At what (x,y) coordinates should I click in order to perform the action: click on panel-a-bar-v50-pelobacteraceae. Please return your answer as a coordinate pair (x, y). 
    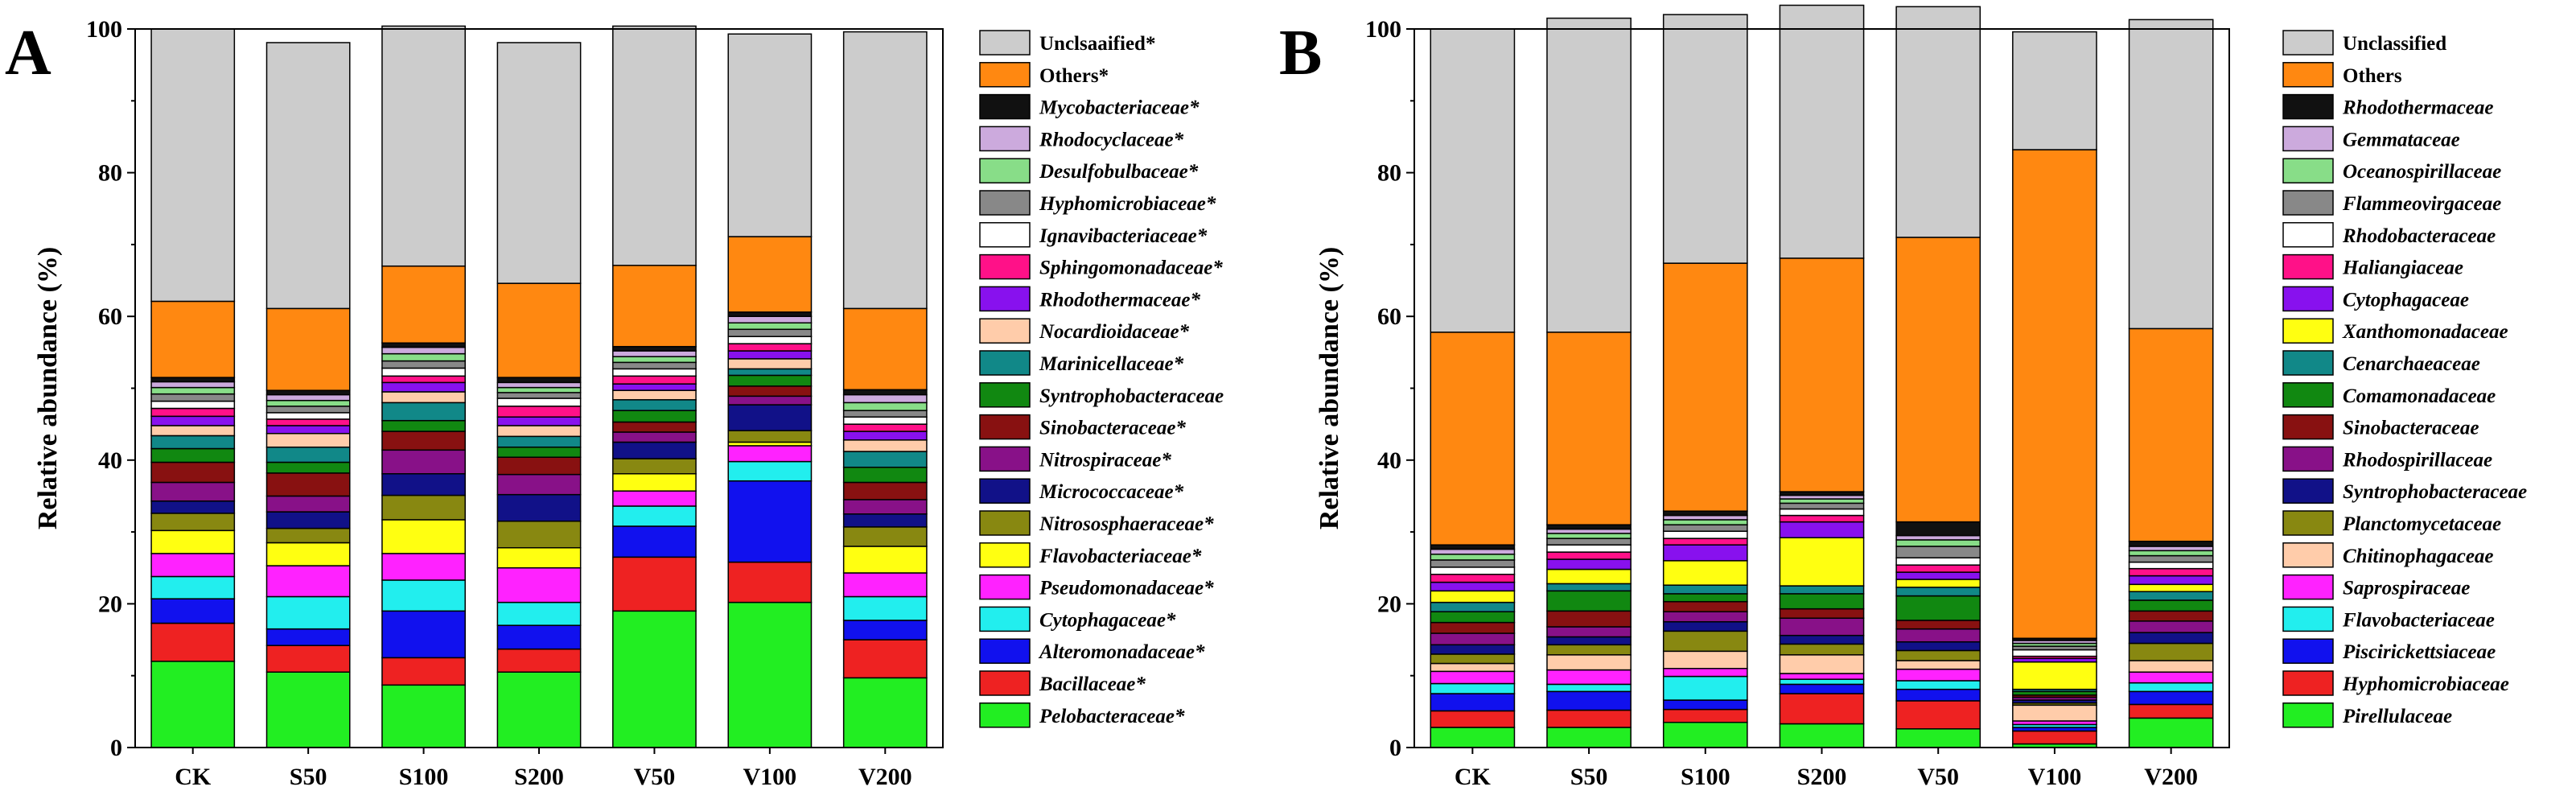
    Looking at the image, I should click on (654, 679).